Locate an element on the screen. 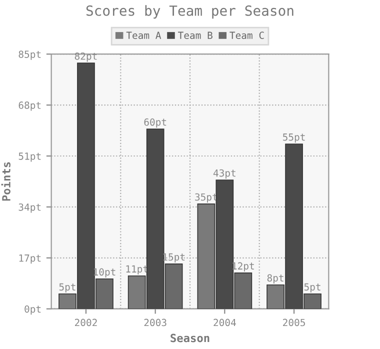 The width and height of the screenshot is (380, 349). y-tick-label: 34pt is located at coordinates (29, 208).